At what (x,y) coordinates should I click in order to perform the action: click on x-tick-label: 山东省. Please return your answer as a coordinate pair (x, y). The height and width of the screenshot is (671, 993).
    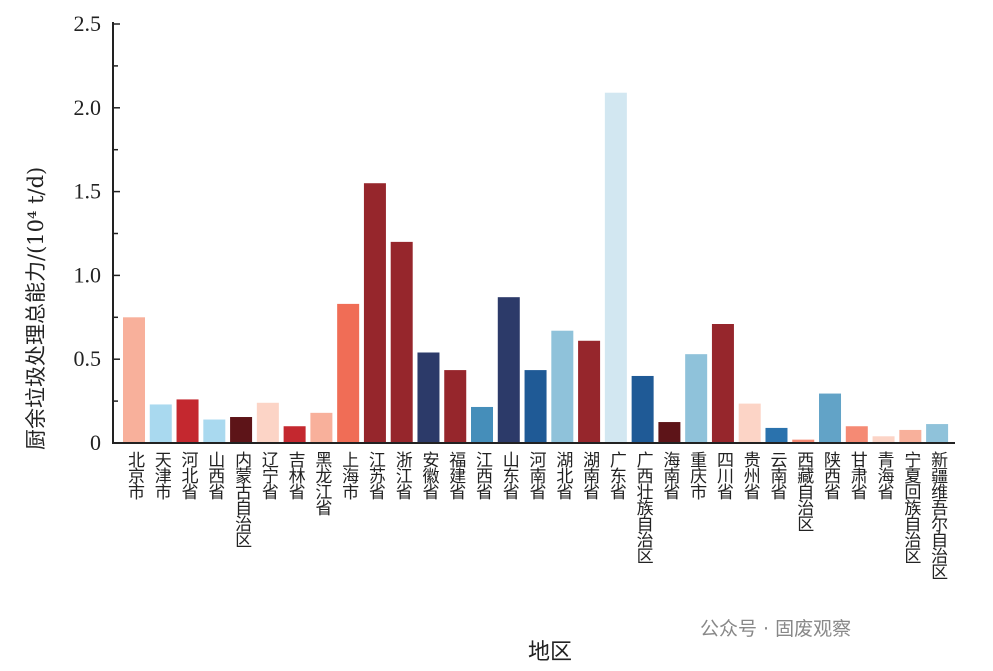
    Looking at the image, I should click on (508, 475).